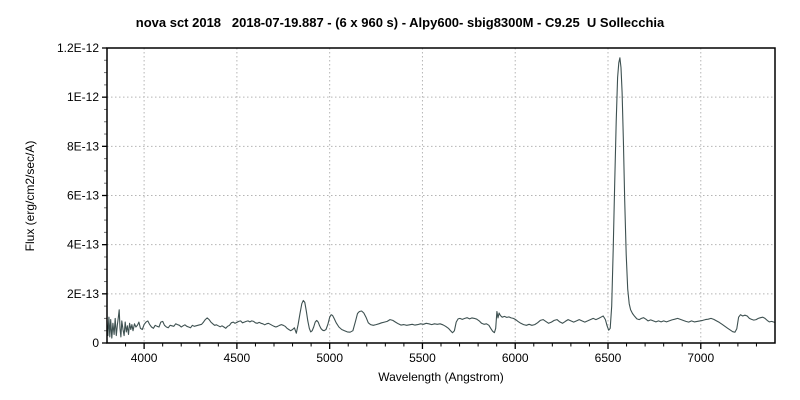  Describe the element at coordinates (30, 196) in the screenshot. I see `y-axis-title: Flux (erg/cm2/sec/A)` at that location.